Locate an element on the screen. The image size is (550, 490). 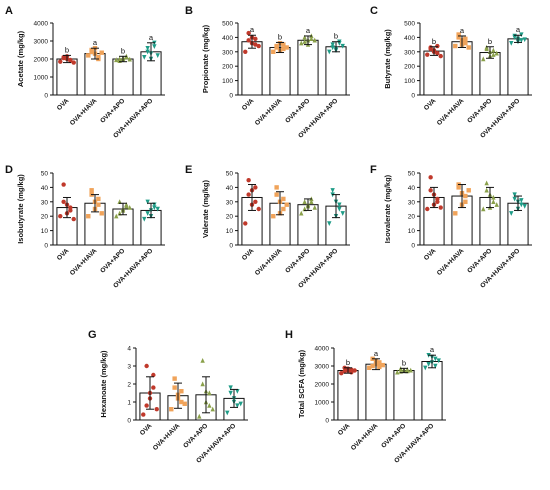
y-axis-label: Total SCFA (mg/kg) is located at coordinates (301, 383).